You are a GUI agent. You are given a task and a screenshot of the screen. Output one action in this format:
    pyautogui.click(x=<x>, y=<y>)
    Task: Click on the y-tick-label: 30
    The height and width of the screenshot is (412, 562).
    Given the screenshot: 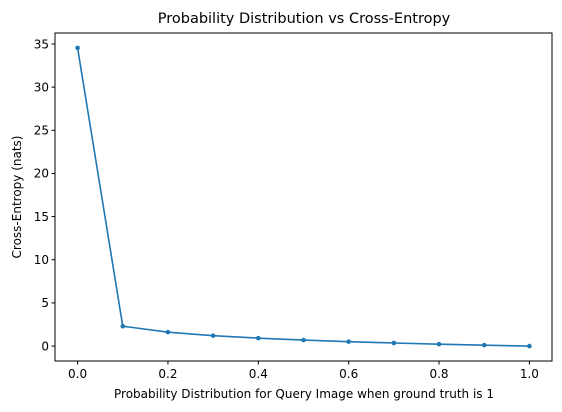 What is the action you would take?
    pyautogui.click(x=41, y=87)
    